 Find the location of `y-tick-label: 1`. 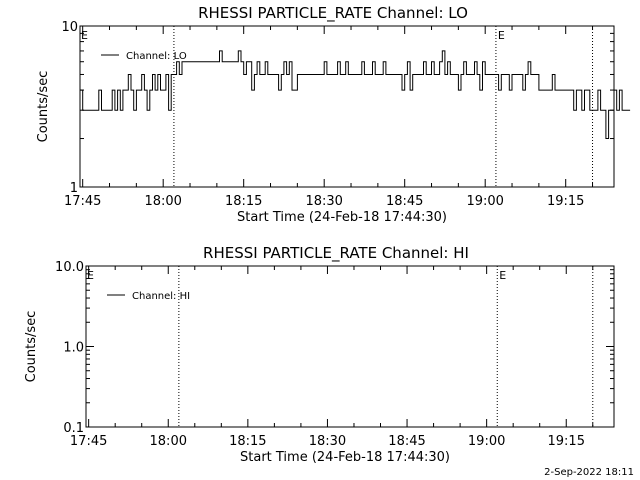

y-tick-label: 1 is located at coordinates (74, 188).